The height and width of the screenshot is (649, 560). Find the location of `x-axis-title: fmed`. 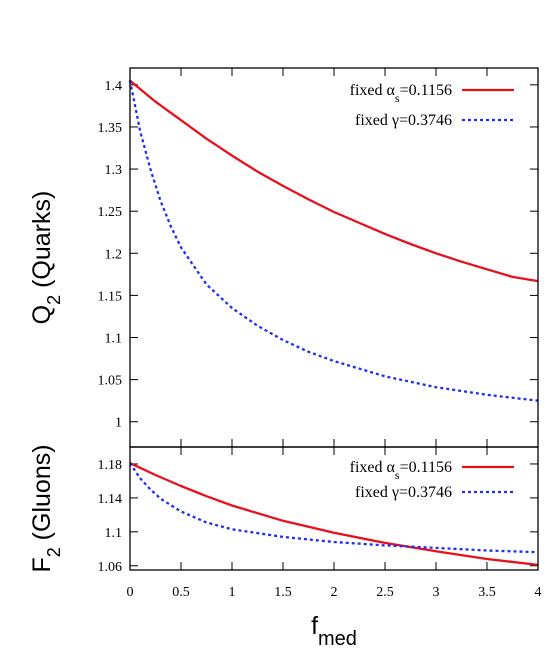

x-axis-title: fmed is located at coordinates (334, 630).